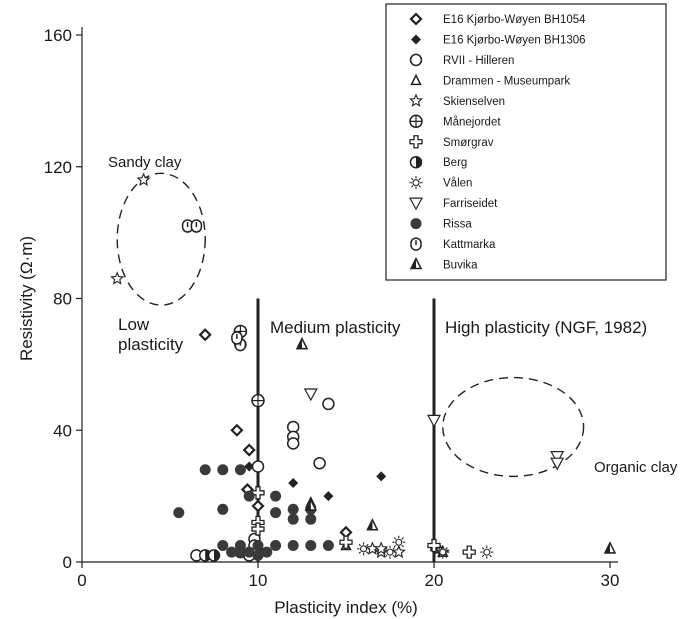  Describe the element at coordinates (67, 562) in the screenshot. I see `y-tick-label: 0` at that location.